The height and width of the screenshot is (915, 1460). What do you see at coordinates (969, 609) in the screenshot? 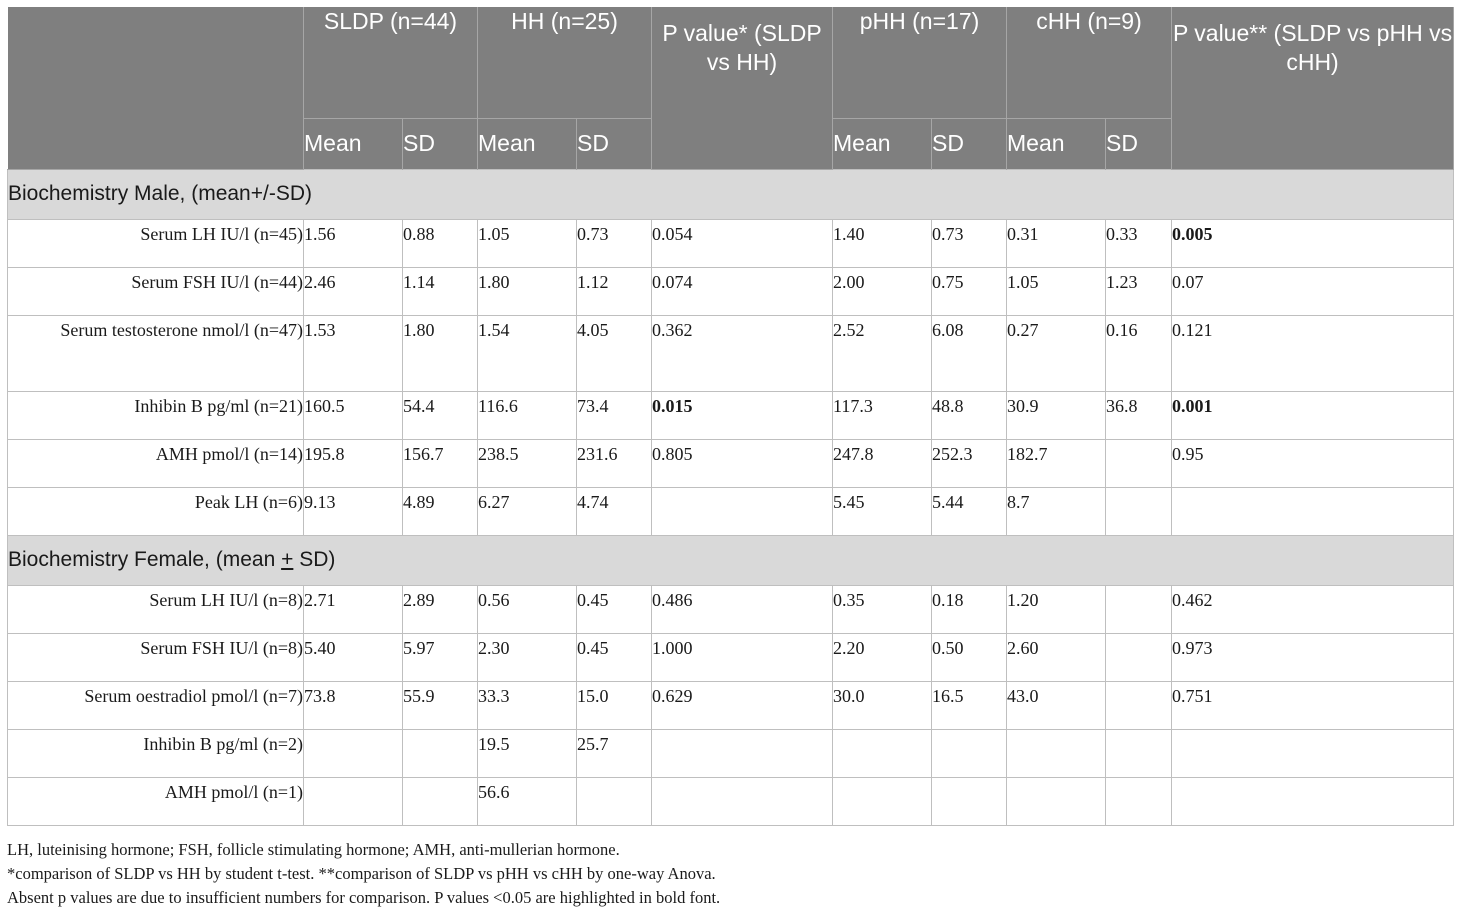
I see `cell-phh-sd: 0.18` at bounding box center [969, 609].